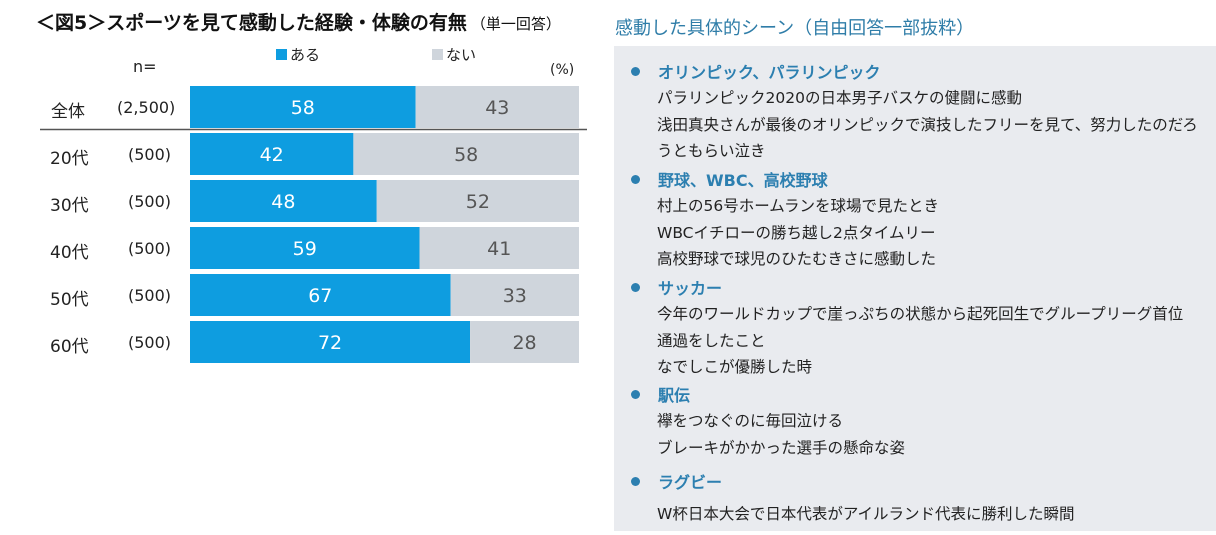 The image size is (1216, 535). I want to click on data-label-nai-1: 58, so click(466, 155).